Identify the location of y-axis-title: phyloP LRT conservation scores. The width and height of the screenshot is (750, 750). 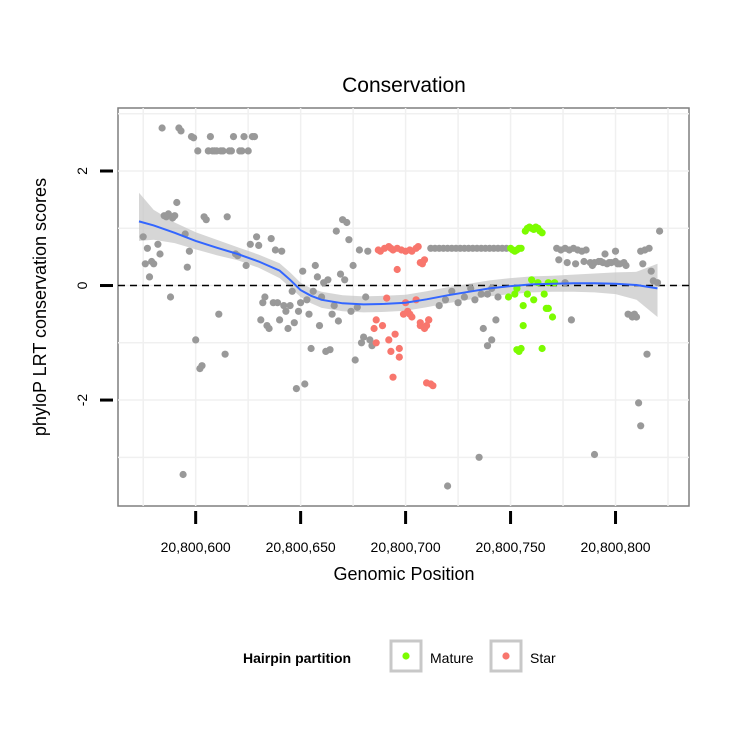
(40, 307).